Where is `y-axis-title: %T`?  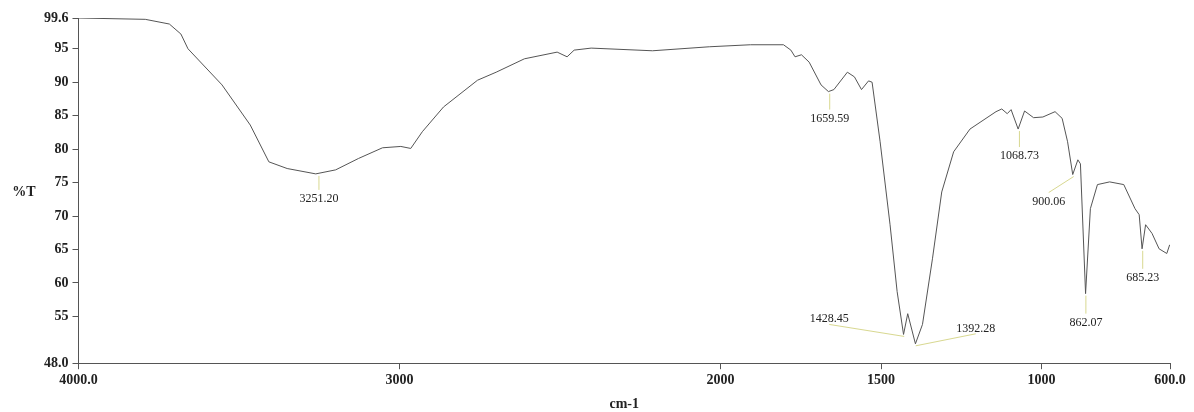 y-axis-title: %T is located at coordinates (24, 191).